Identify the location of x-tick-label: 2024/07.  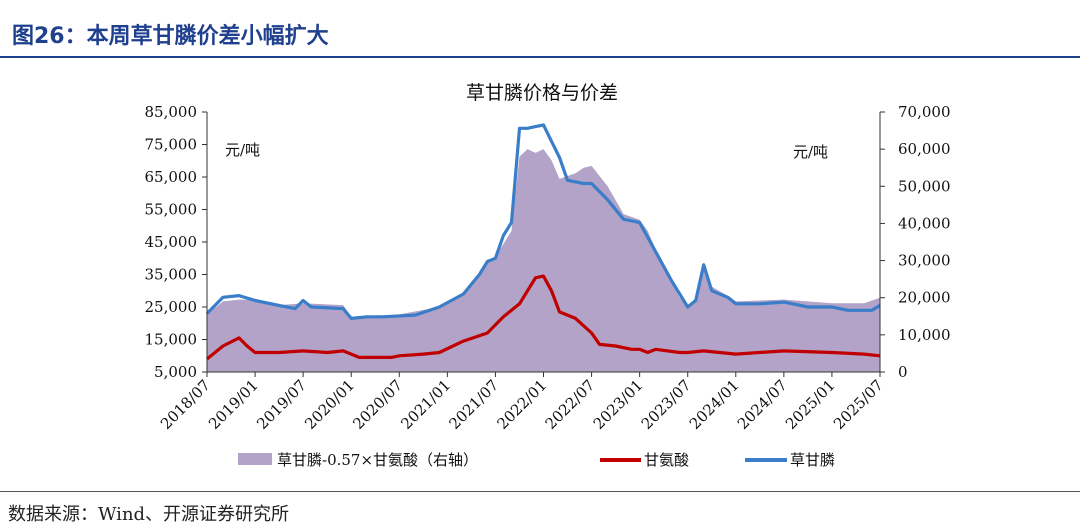
(762, 404).